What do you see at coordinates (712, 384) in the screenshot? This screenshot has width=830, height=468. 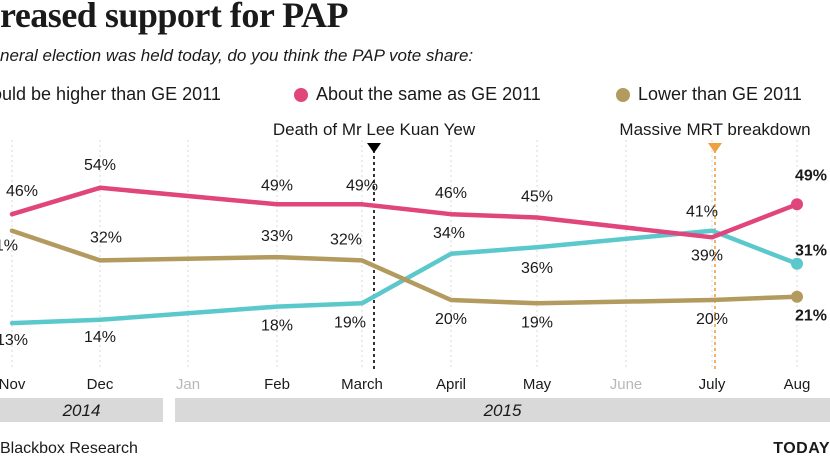 I see `tick-label-july: July` at bounding box center [712, 384].